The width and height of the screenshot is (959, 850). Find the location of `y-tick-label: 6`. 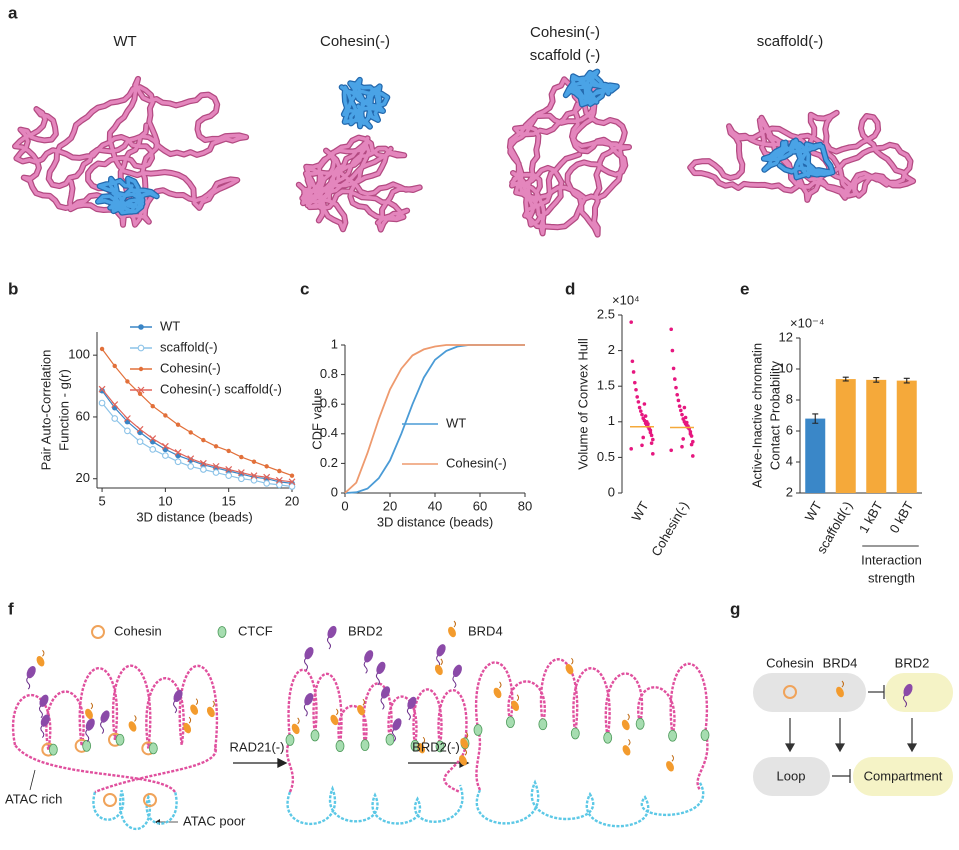

y-tick-label: 6 is located at coordinates (789, 429).